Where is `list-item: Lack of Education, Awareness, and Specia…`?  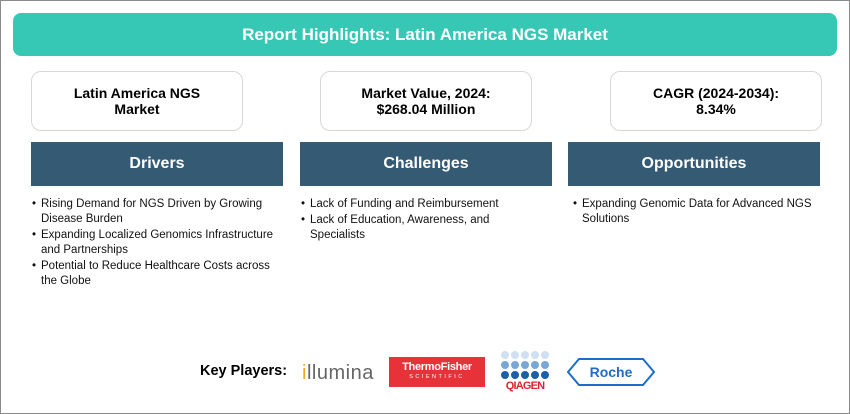 list-item: Lack of Education, Awareness, and Specia… is located at coordinates (415, 228).